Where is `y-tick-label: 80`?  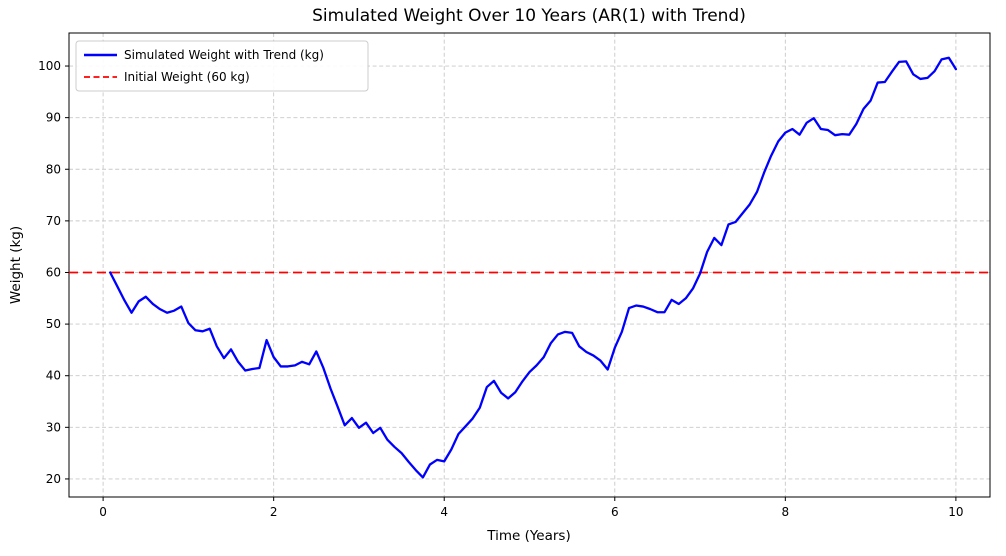
y-tick-label: 80 is located at coordinates (53, 169).